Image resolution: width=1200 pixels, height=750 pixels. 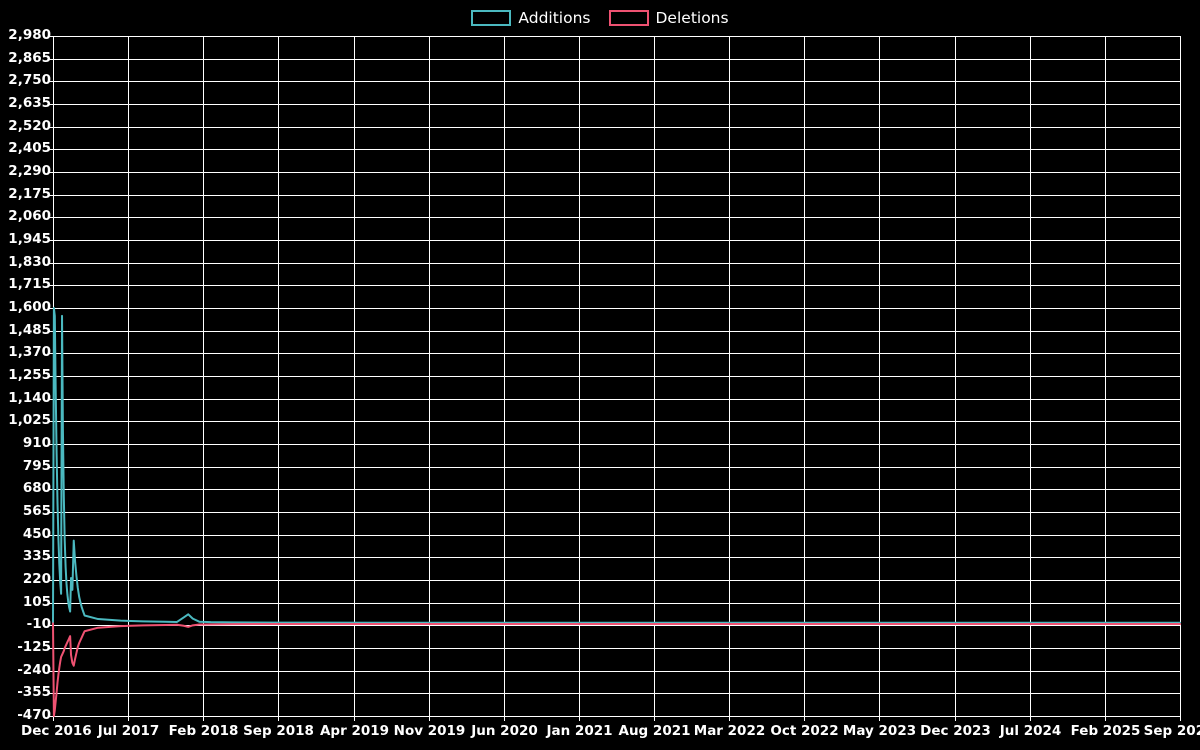 I want to click on x-tick-label: Dec 2016, so click(x=56, y=731).